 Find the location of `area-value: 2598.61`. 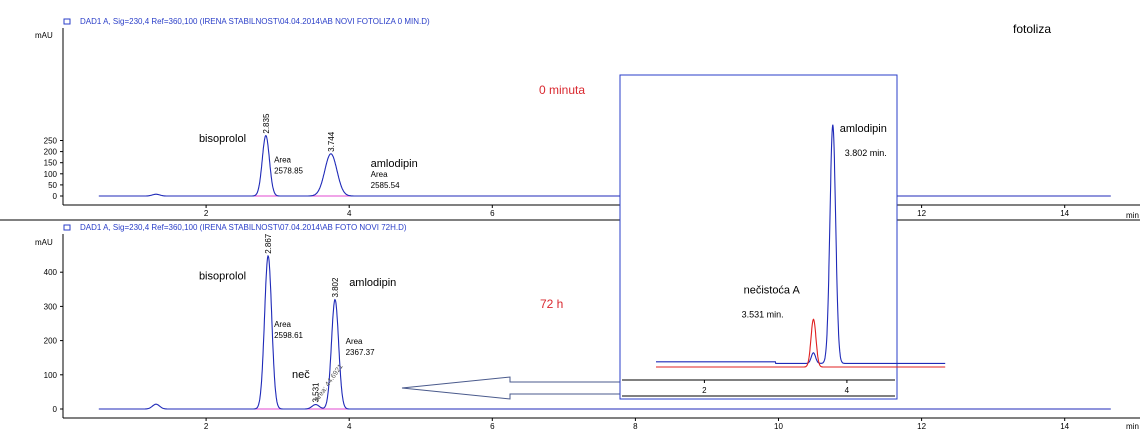

area-value: 2598.61 is located at coordinates (288, 335).